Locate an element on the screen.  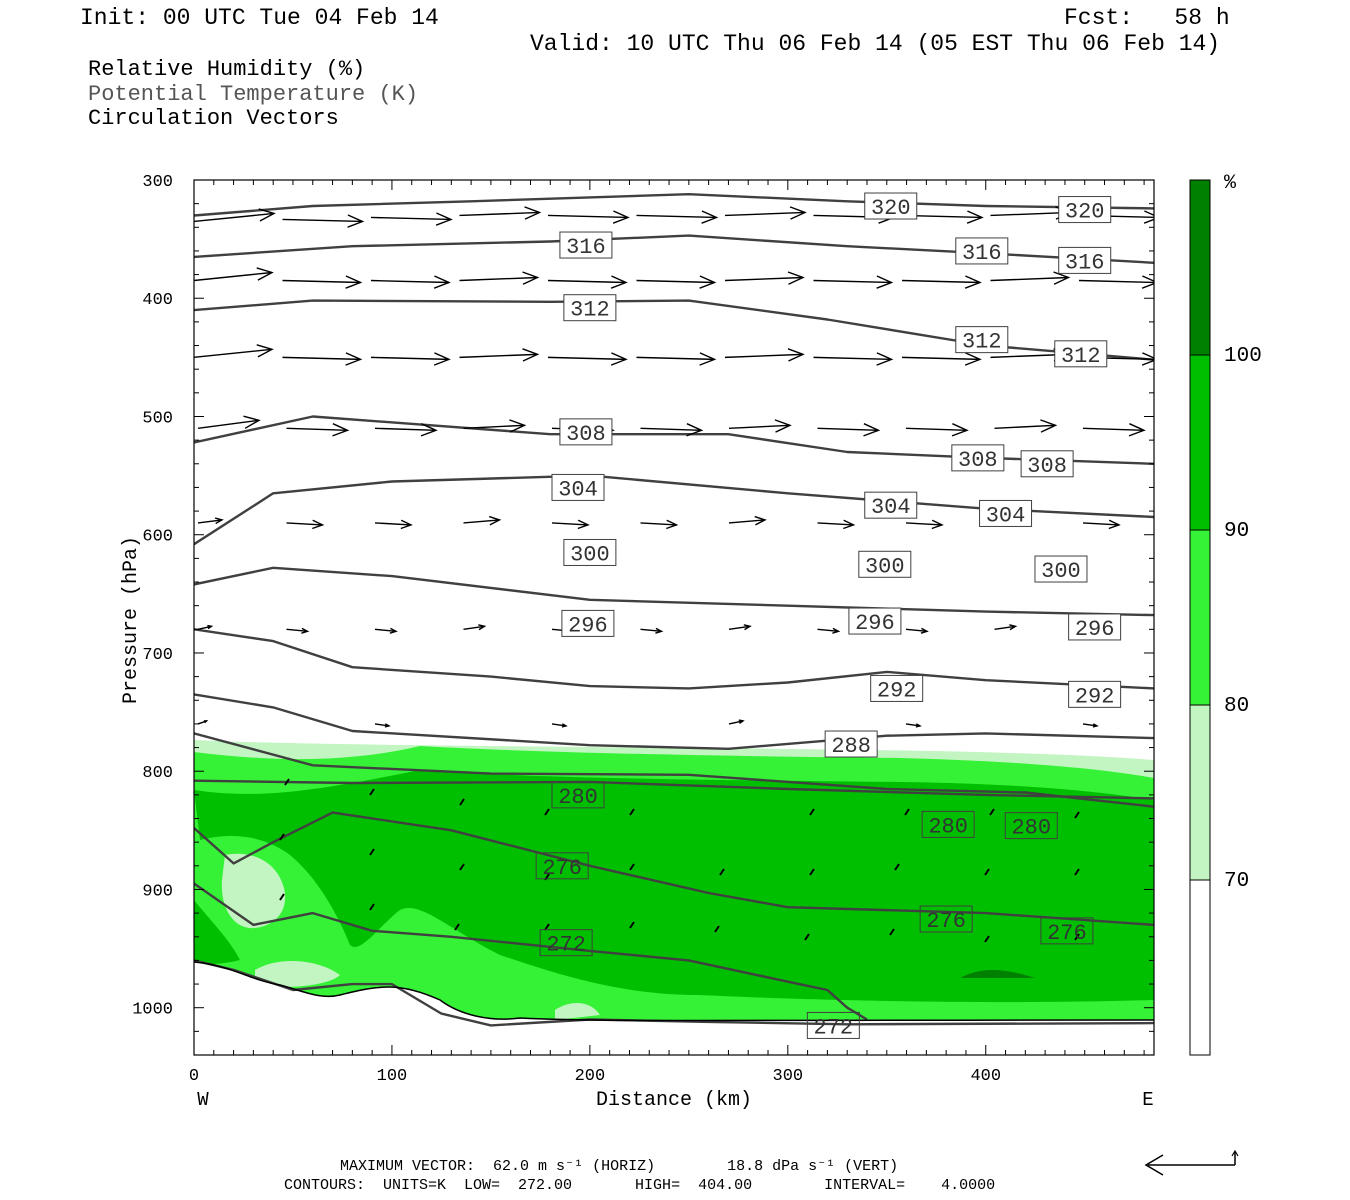
terrain-below-surface is located at coordinates (674, 1008).